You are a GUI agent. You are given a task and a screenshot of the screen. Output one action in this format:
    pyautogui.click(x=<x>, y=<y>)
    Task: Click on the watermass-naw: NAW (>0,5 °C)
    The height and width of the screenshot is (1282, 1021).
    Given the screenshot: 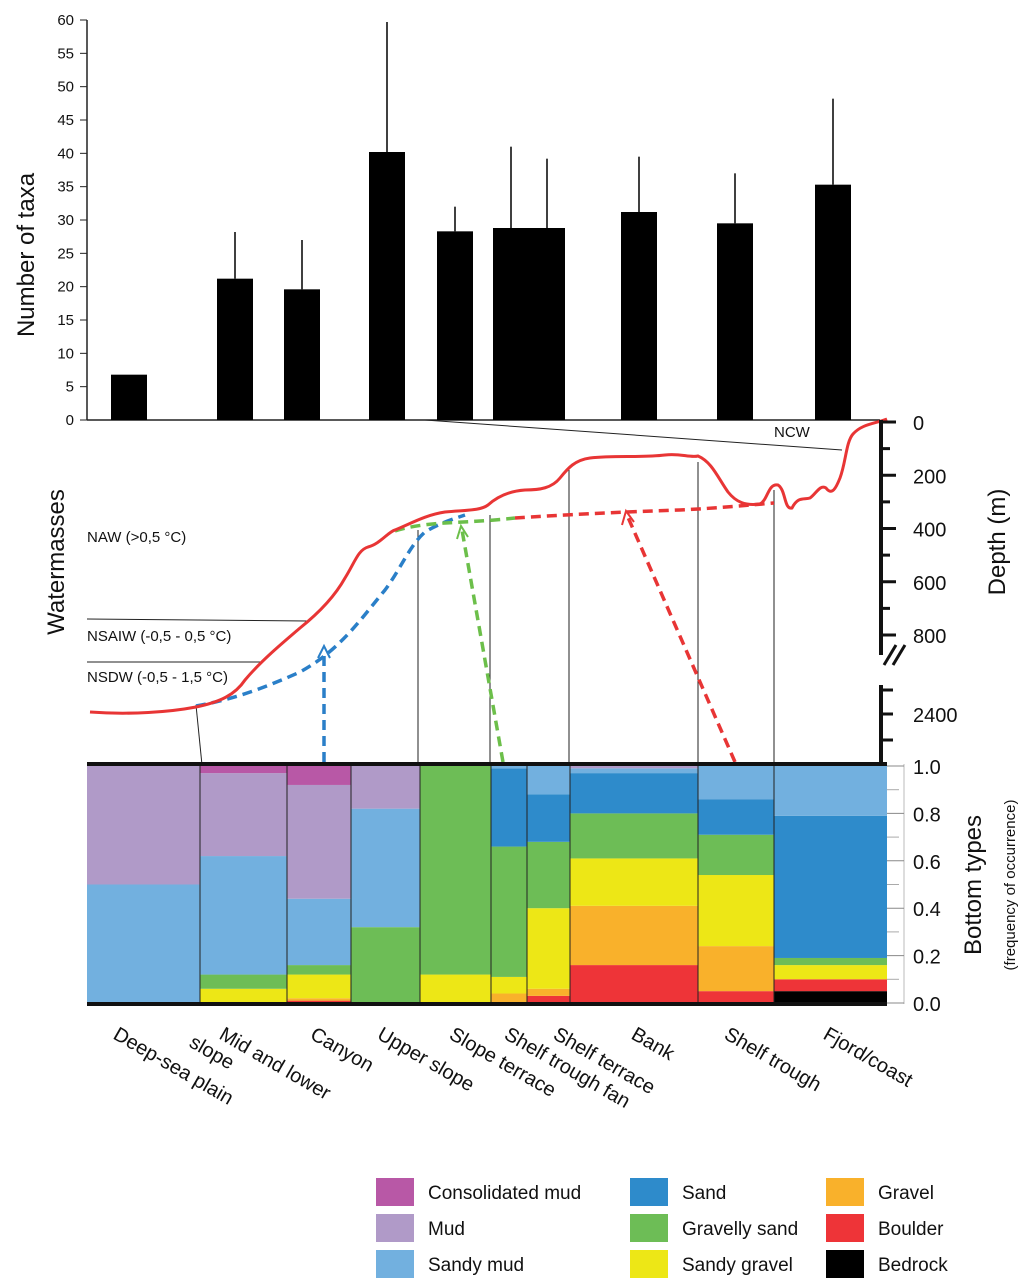 What is the action you would take?
    pyautogui.click(x=136, y=537)
    